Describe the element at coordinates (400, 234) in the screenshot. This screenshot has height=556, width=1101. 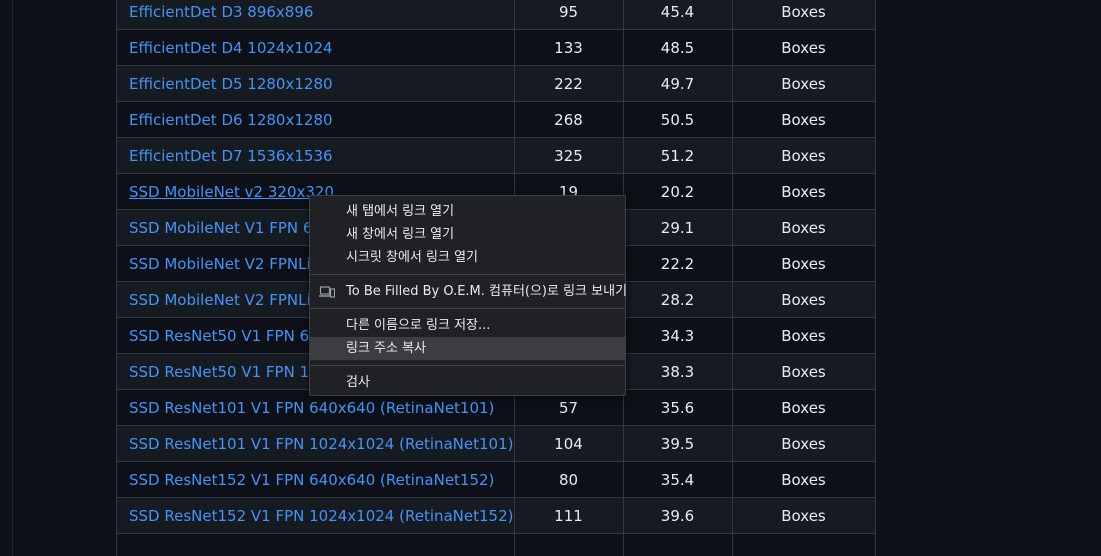
I see `menu-open-new-window: 새 창에서 링크 열기` at that location.